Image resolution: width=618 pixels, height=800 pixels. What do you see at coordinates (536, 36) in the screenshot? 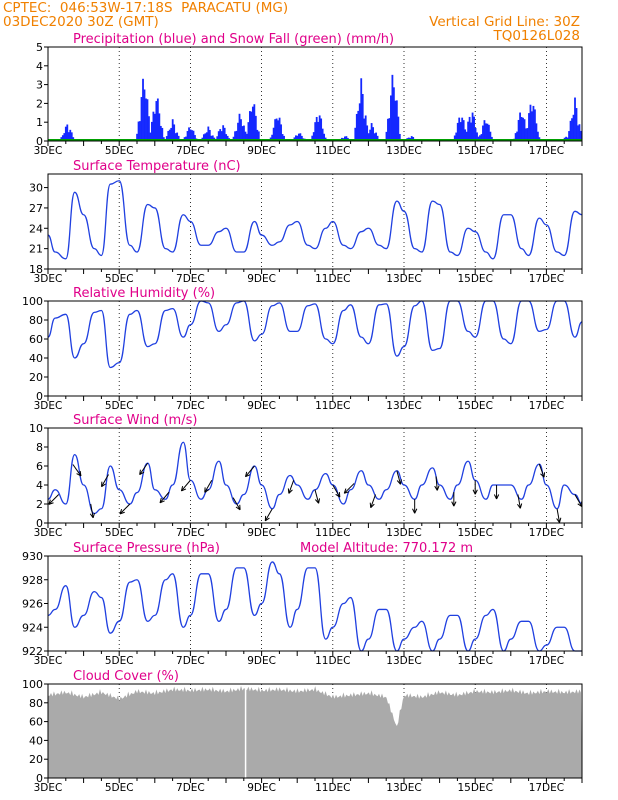
I see `header-model-code: TQ0126L028` at bounding box center [536, 36].